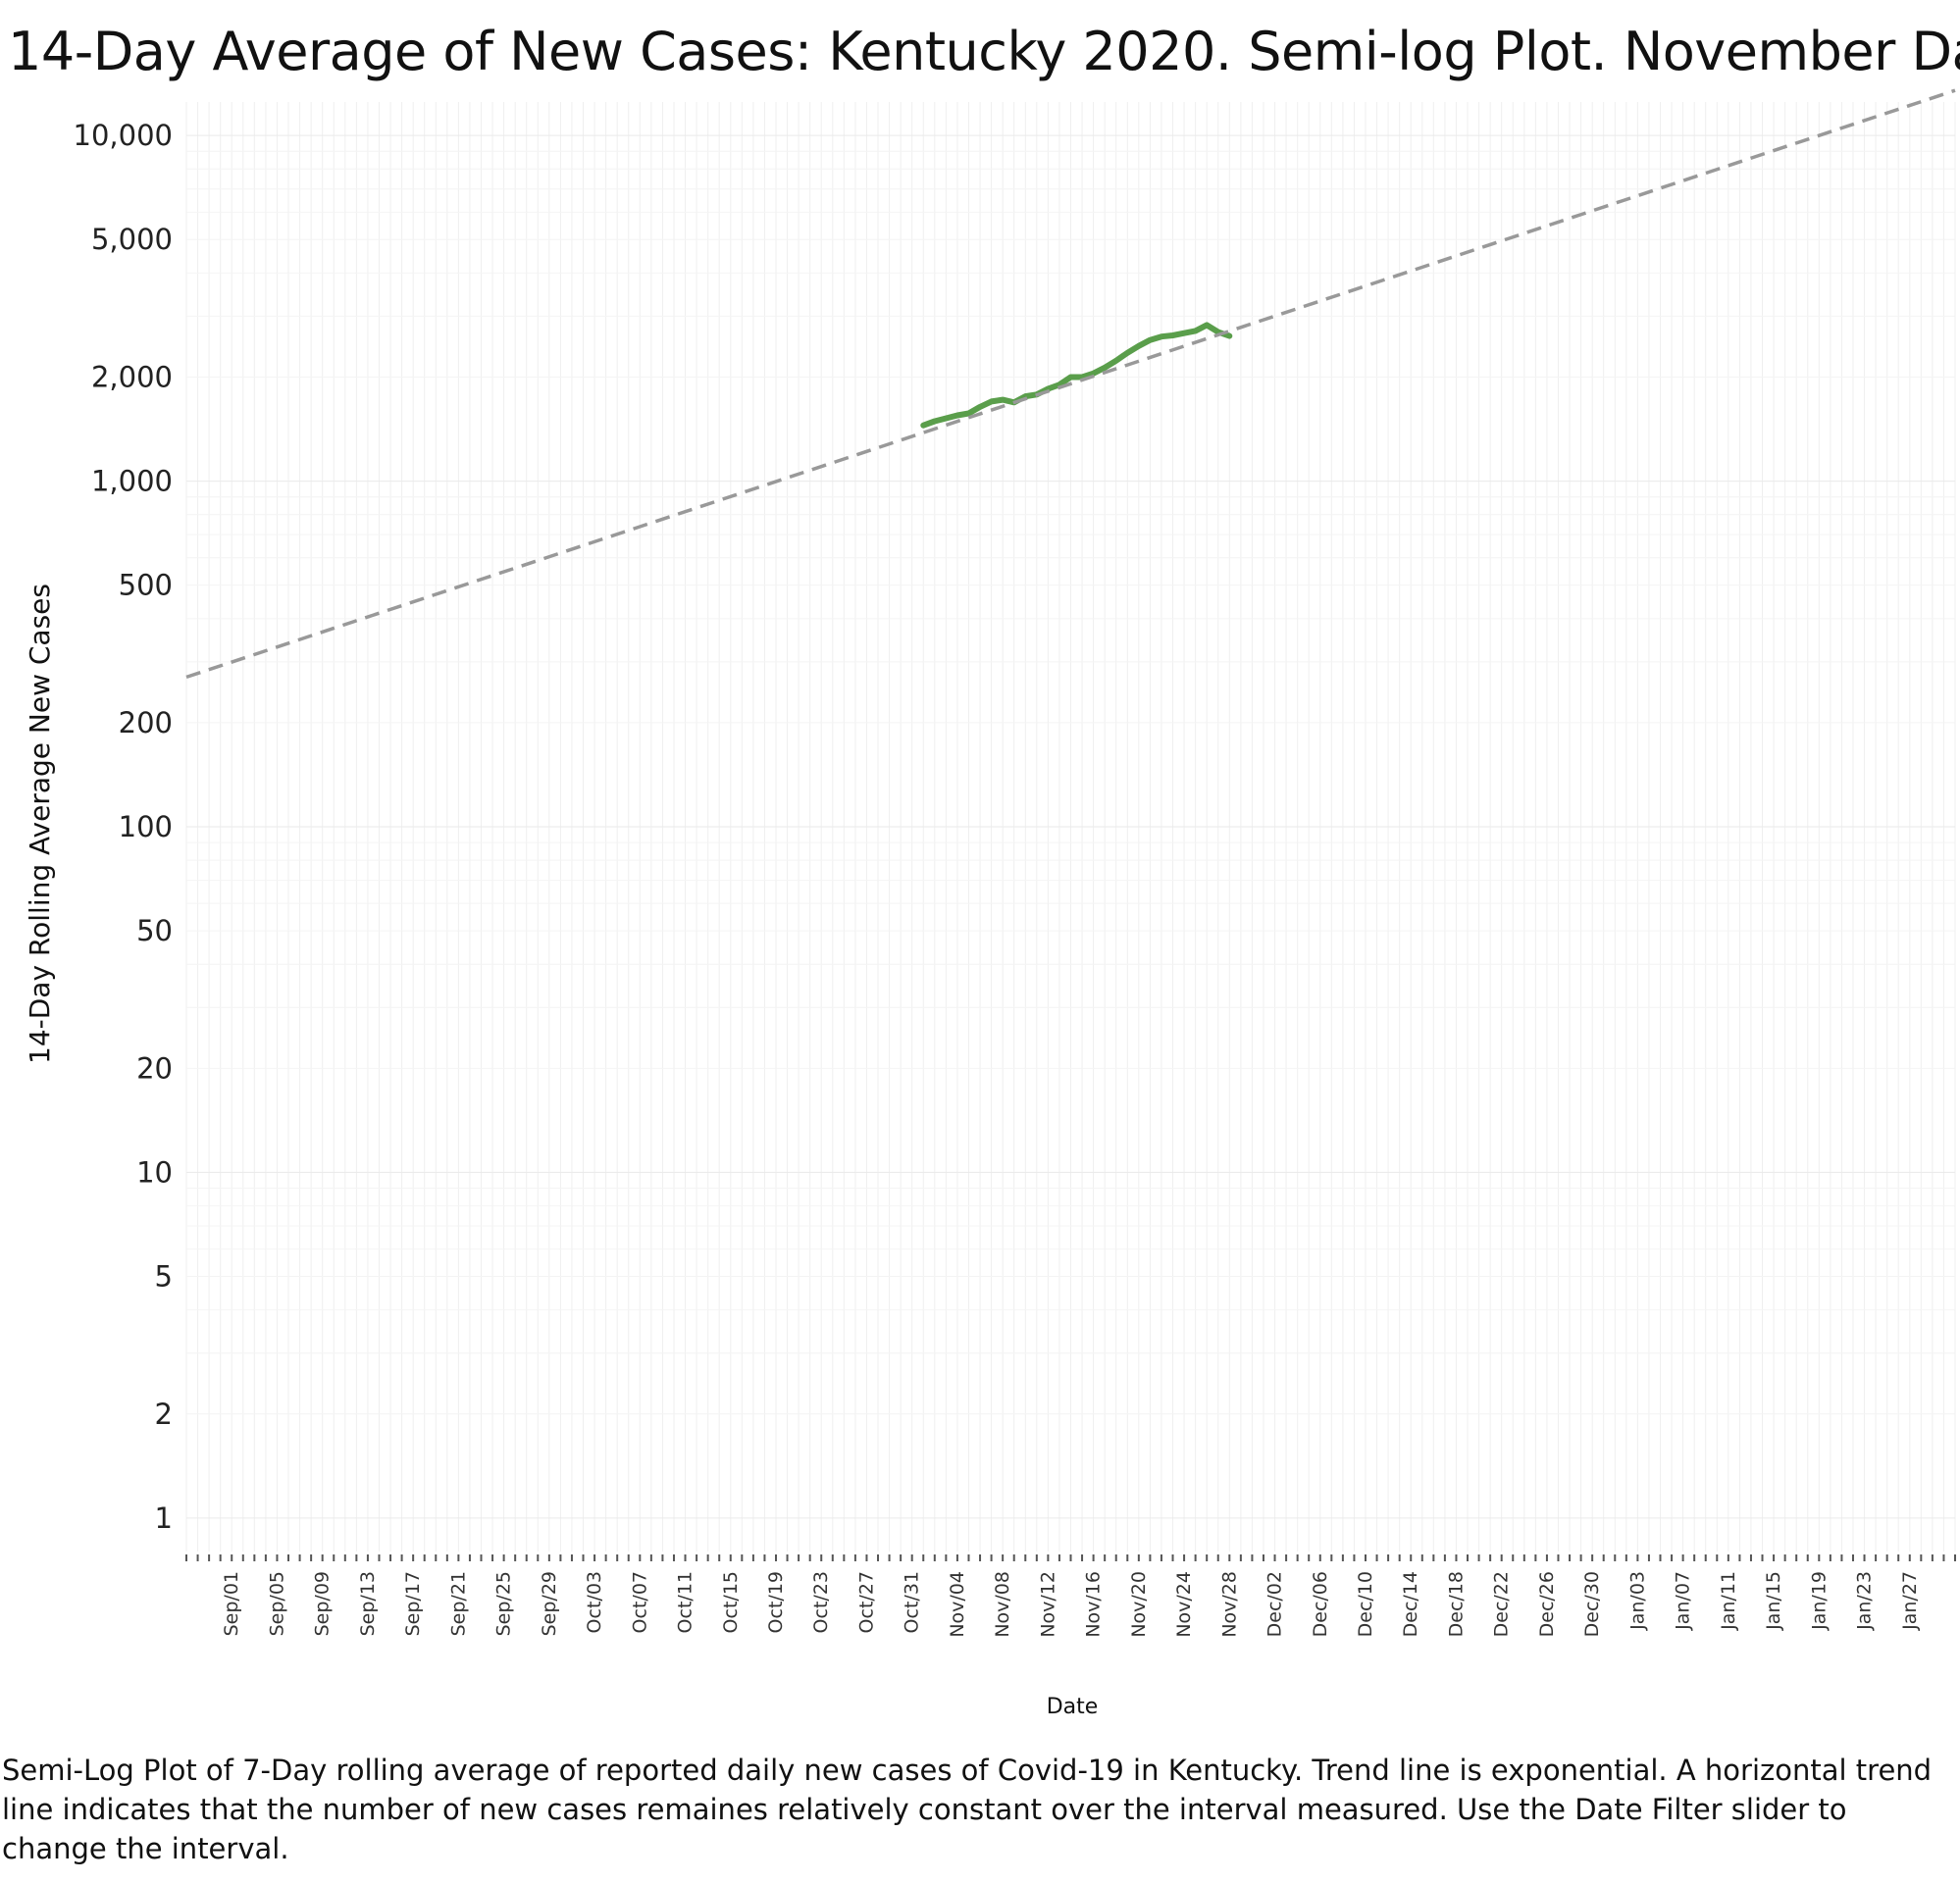 The width and height of the screenshot is (1960, 1883). What do you see at coordinates (1773, 1601) in the screenshot?
I see `x-tick-label: Jan/15` at bounding box center [1773, 1601].